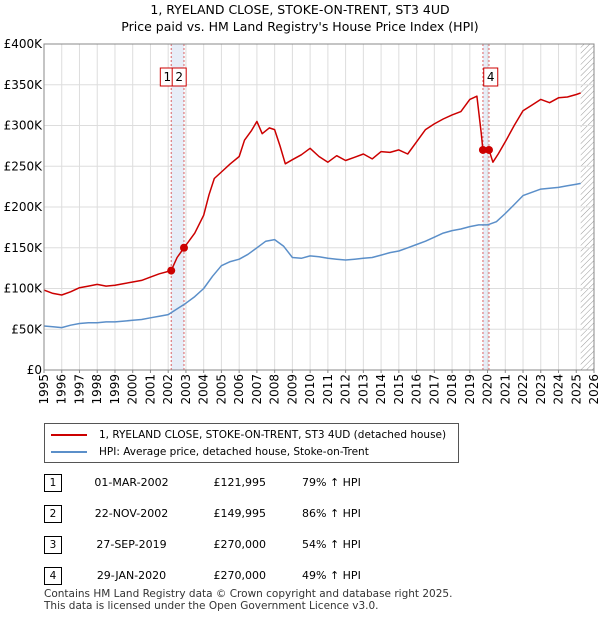 This screenshot has height=620, width=600. I want to click on x-tick-label: 1999, so click(115, 389).